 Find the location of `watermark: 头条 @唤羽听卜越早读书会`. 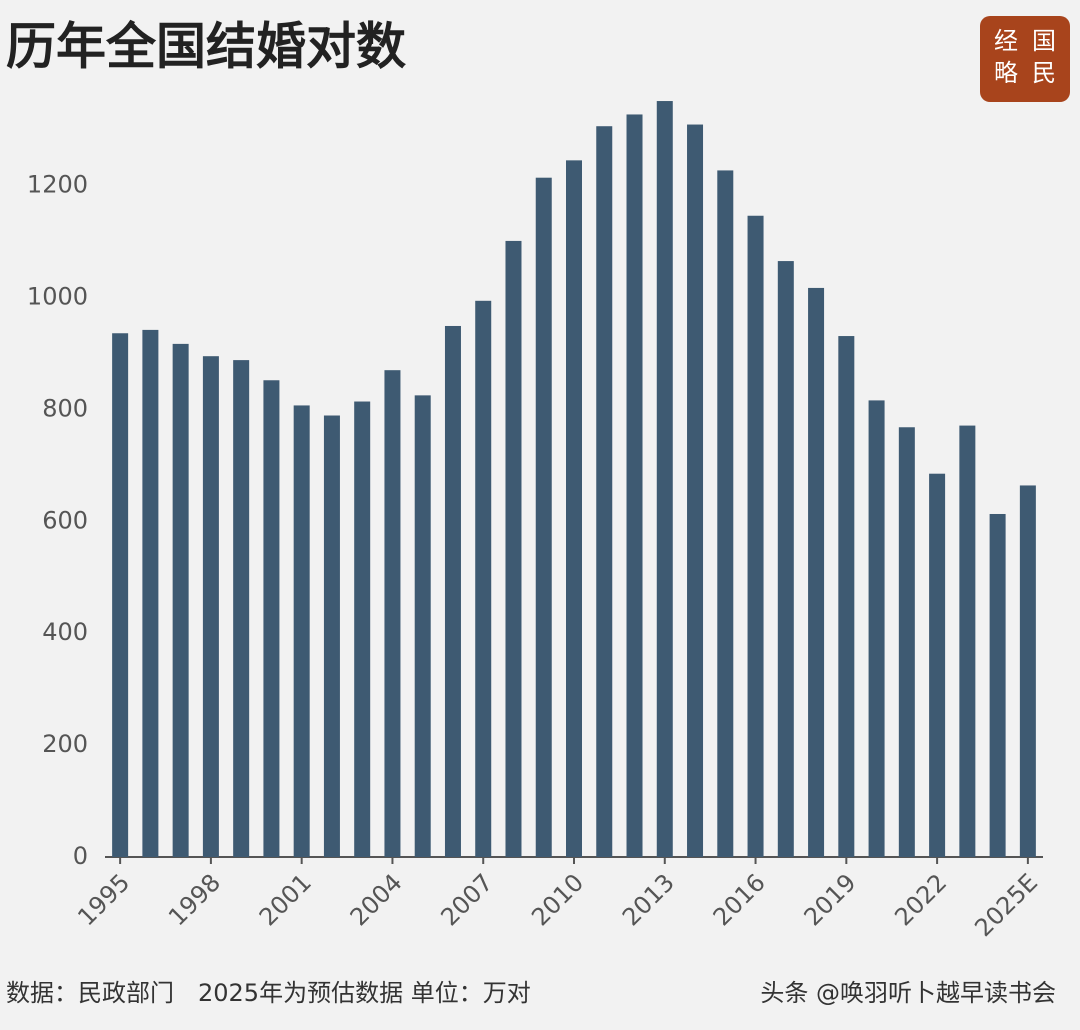

watermark: 头条 @唤羽听卜越早读书会 is located at coordinates (908, 993).